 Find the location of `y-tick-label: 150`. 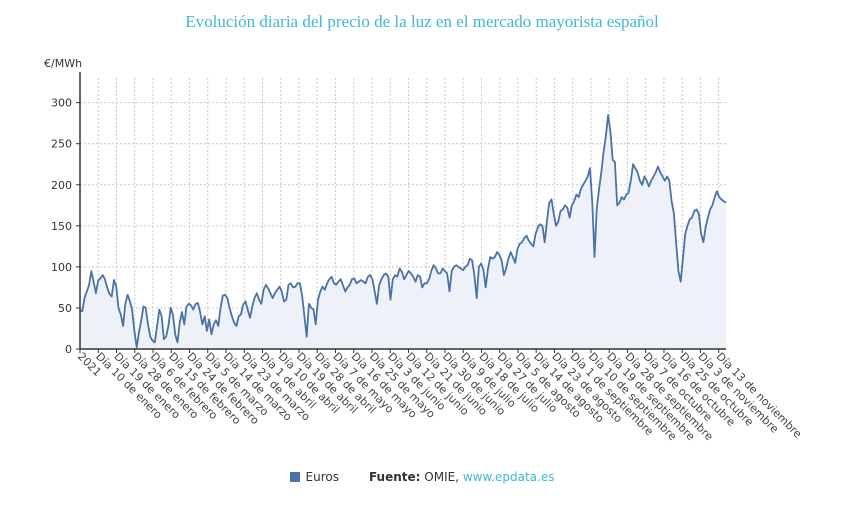

y-tick-label: 150 is located at coordinates (61, 226).